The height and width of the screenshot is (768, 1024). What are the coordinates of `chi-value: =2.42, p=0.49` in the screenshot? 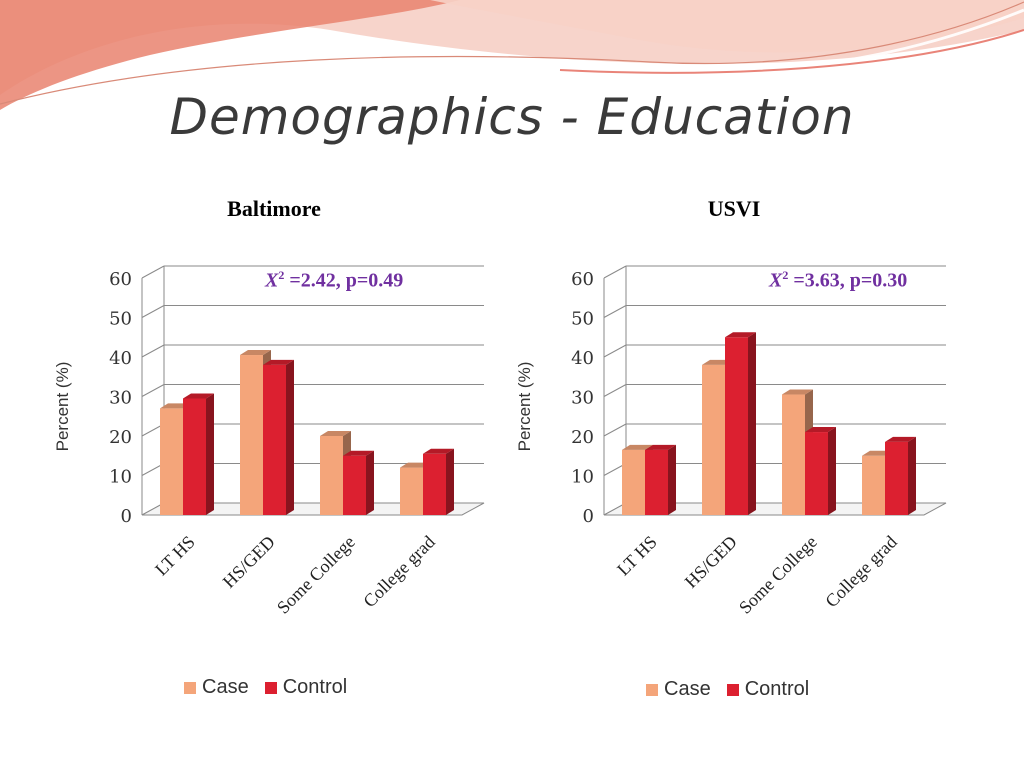 It's located at (346, 280).